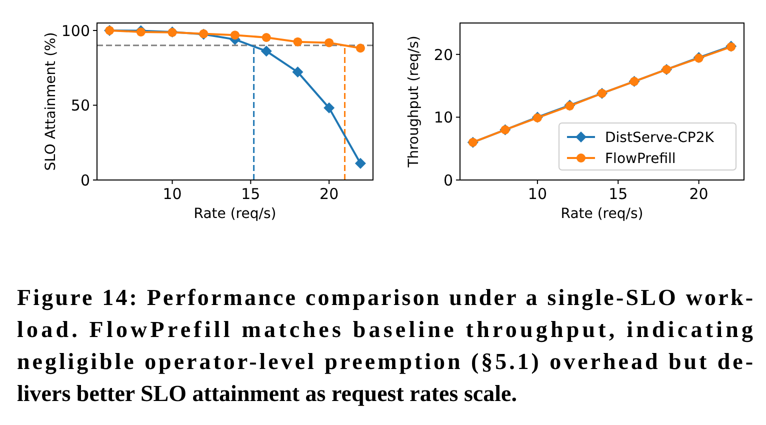 The width and height of the screenshot is (766, 425). I want to click on y-tick-label: 100, so click(75, 31).